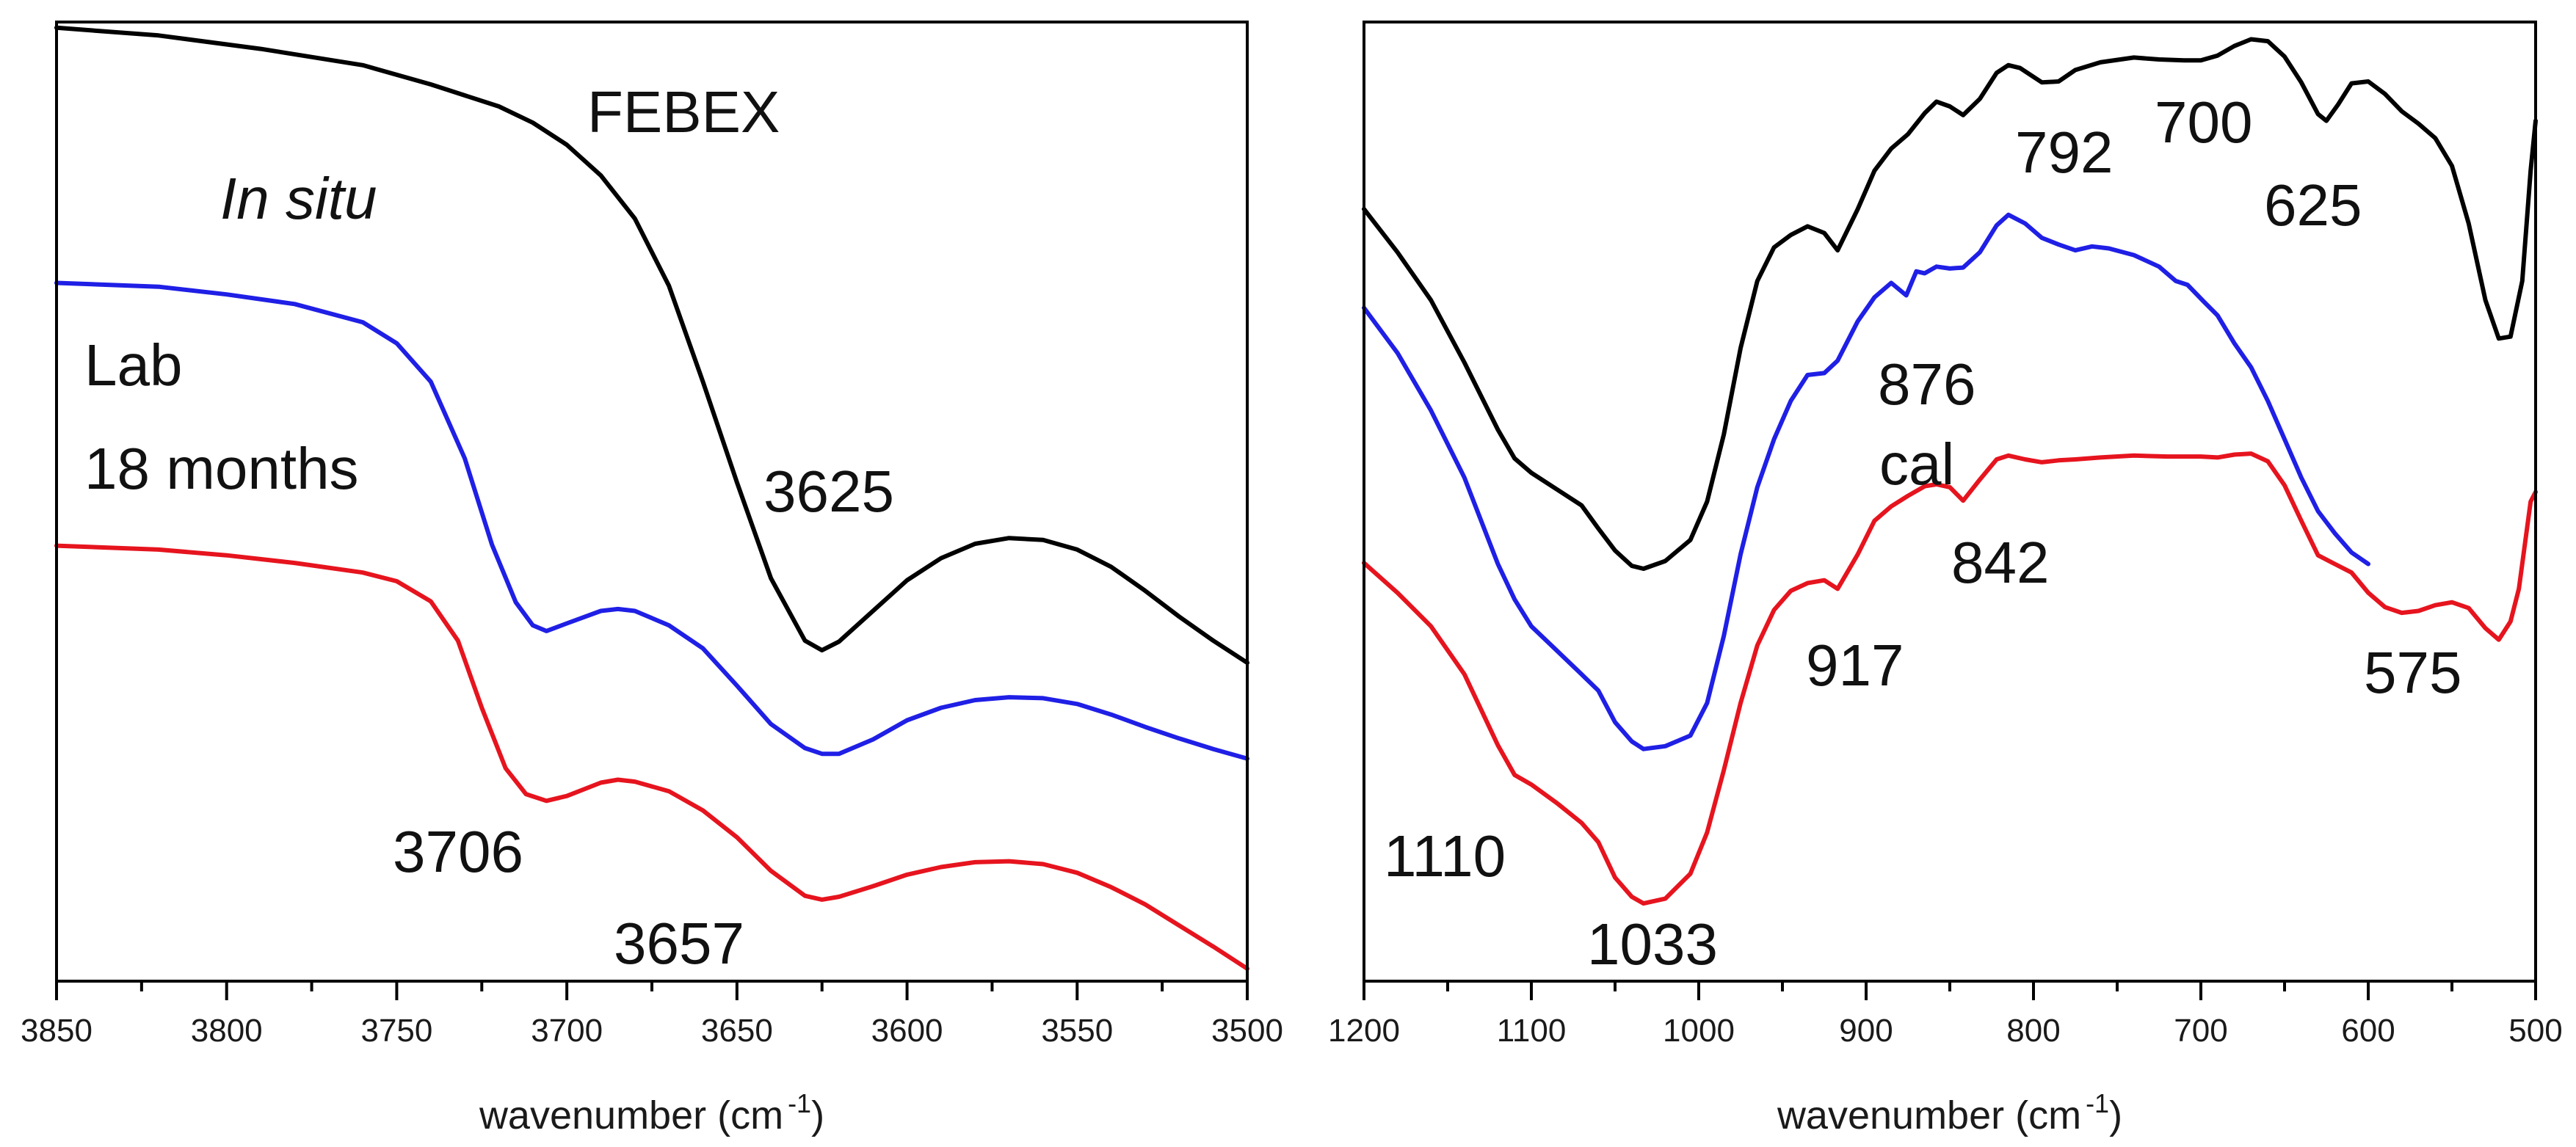 The height and width of the screenshot is (1147, 2576). What do you see at coordinates (1077, 1031) in the screenshot?
I see `left-tick-label: 3550` at bounding box center [1077, 1031].